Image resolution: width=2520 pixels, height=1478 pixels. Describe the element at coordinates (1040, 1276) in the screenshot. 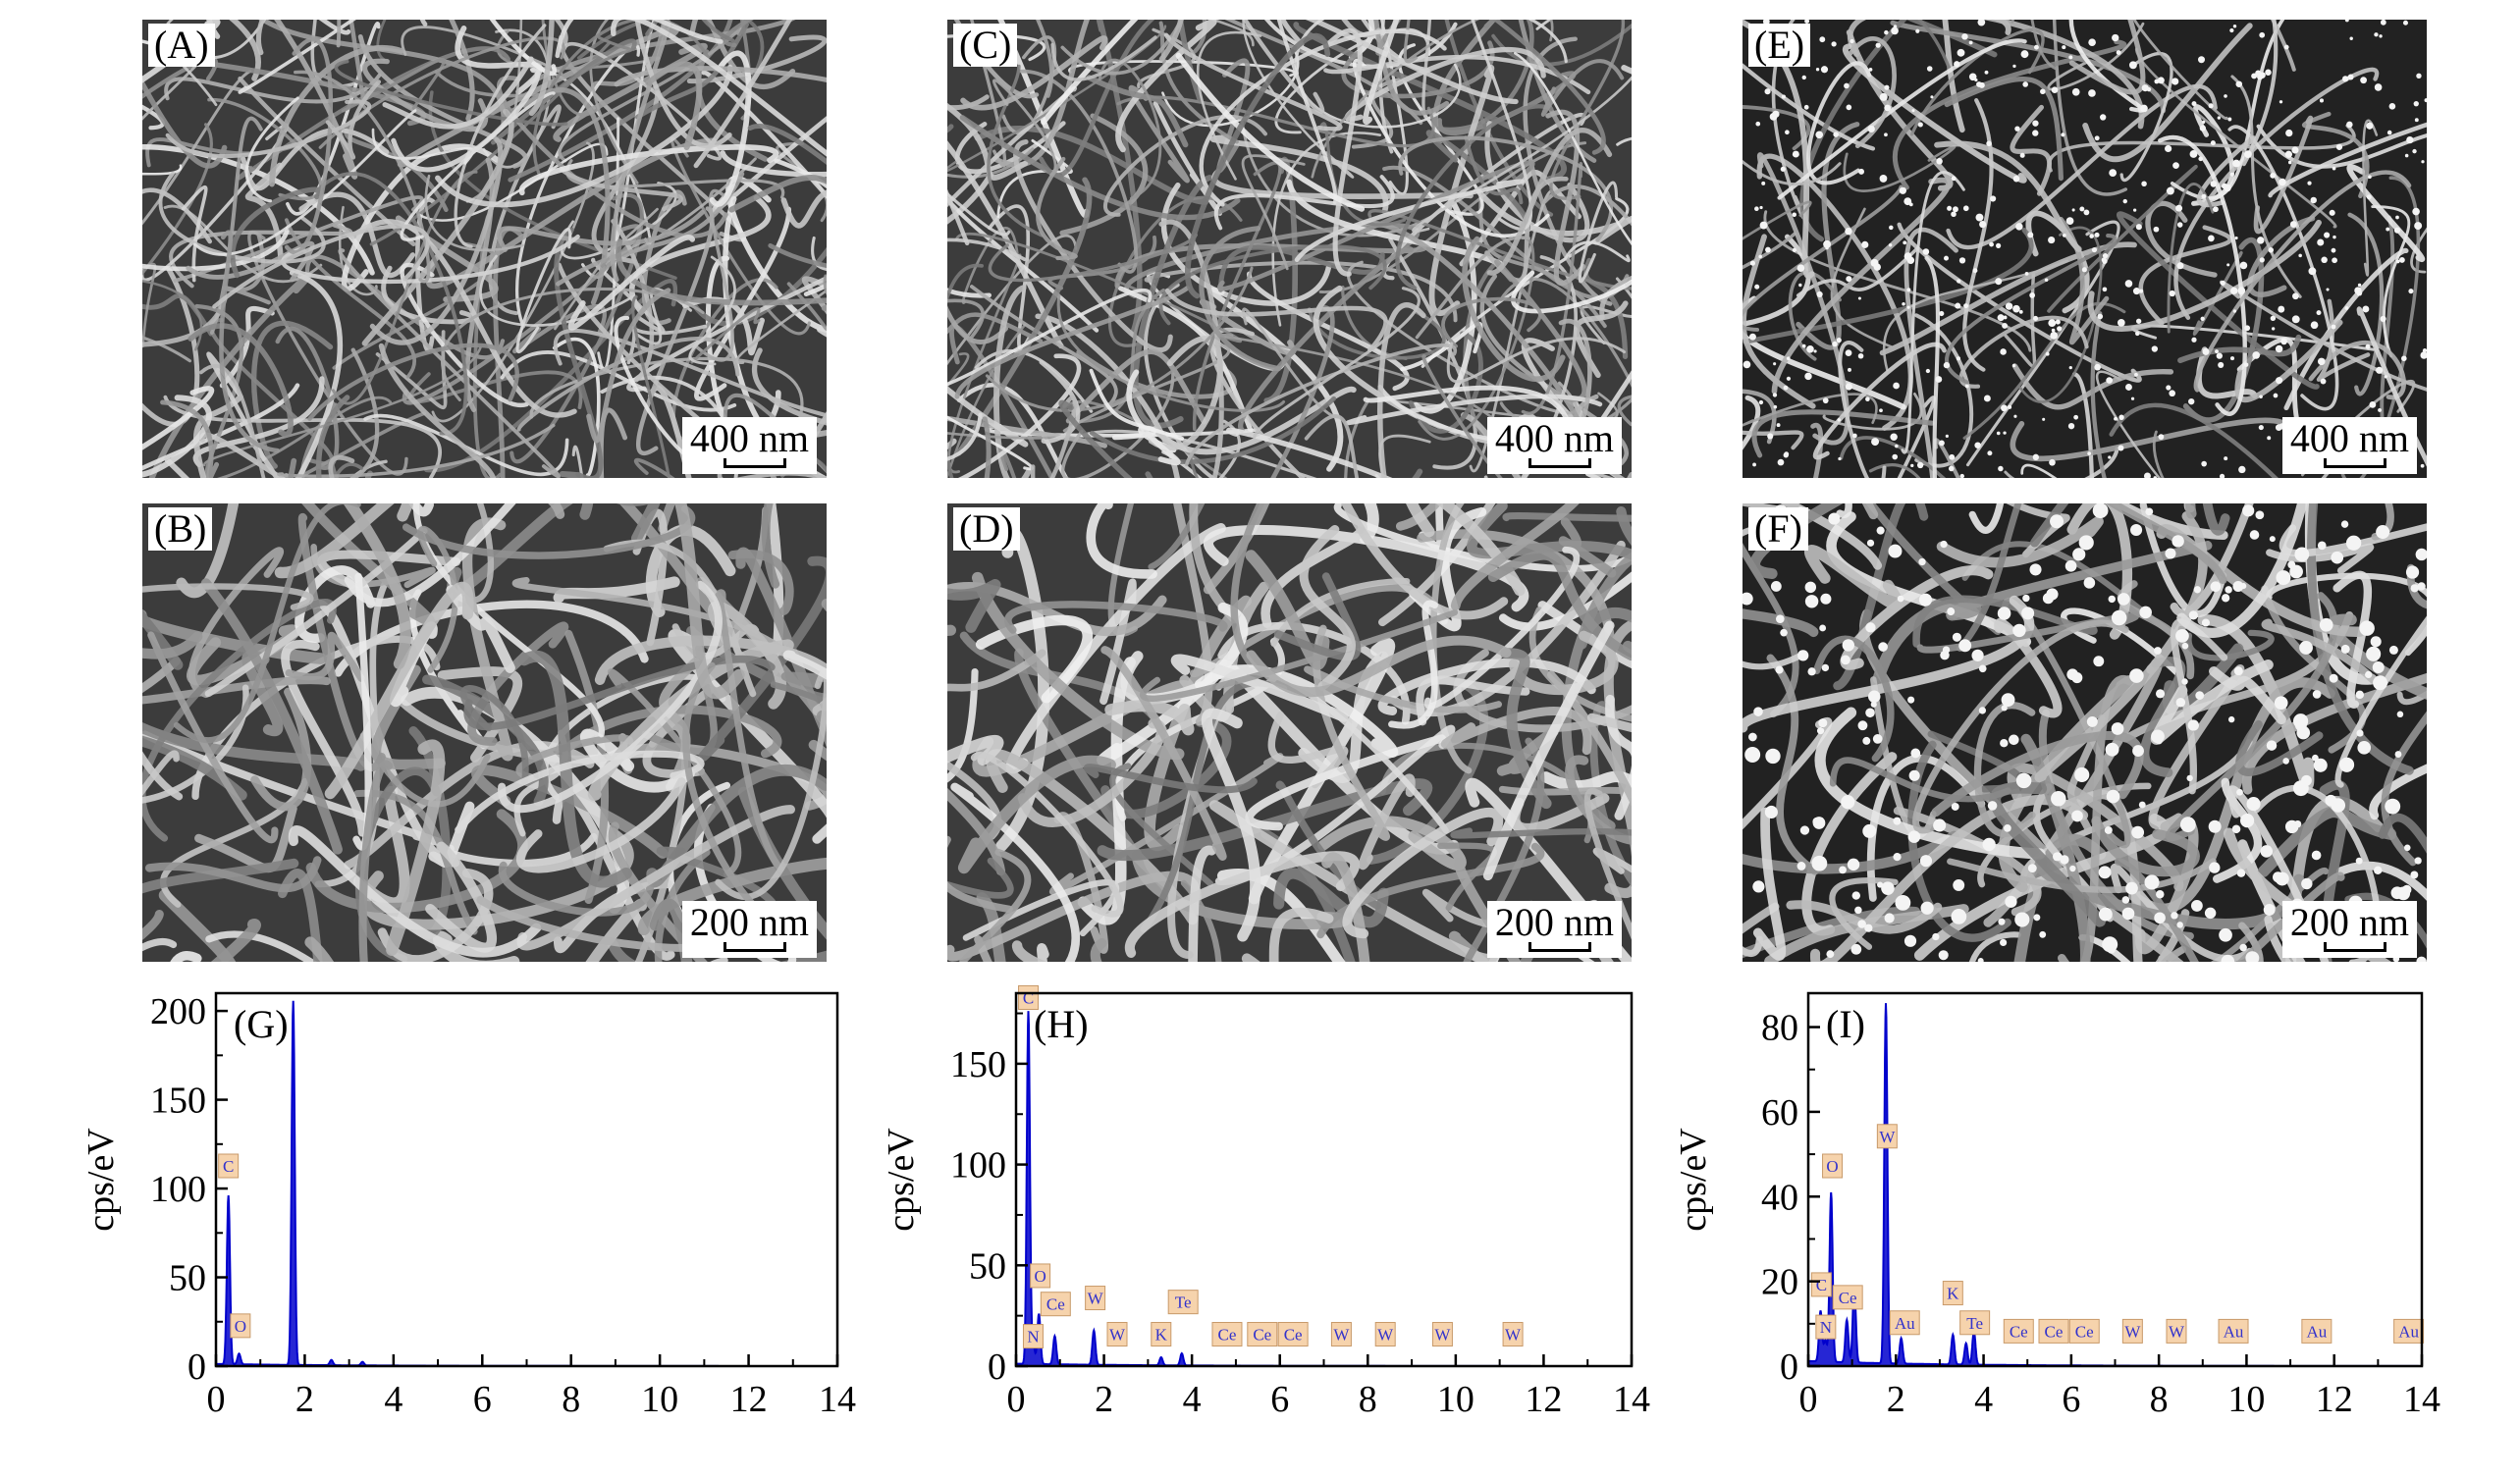

I see `element-label: O` at that location.